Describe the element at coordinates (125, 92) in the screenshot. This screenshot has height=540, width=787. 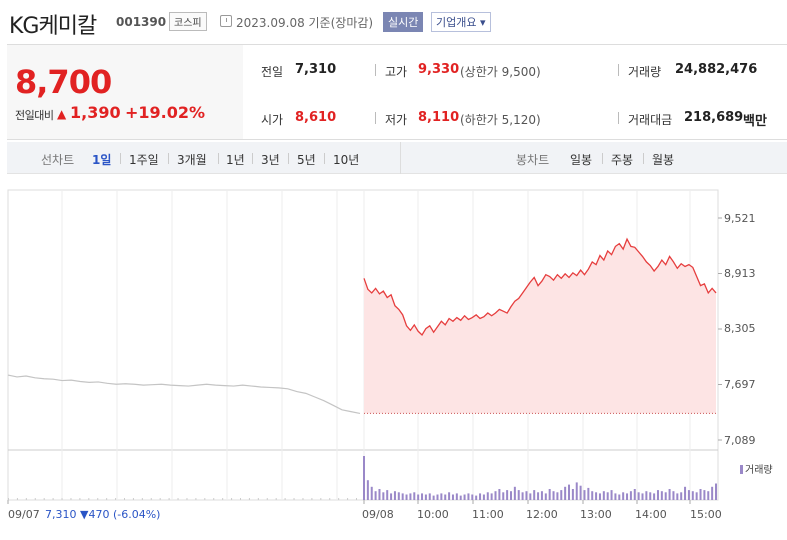
I see `price-panel: 8,700 전일대비 ▲ 1,390 +19.02%` at that location.